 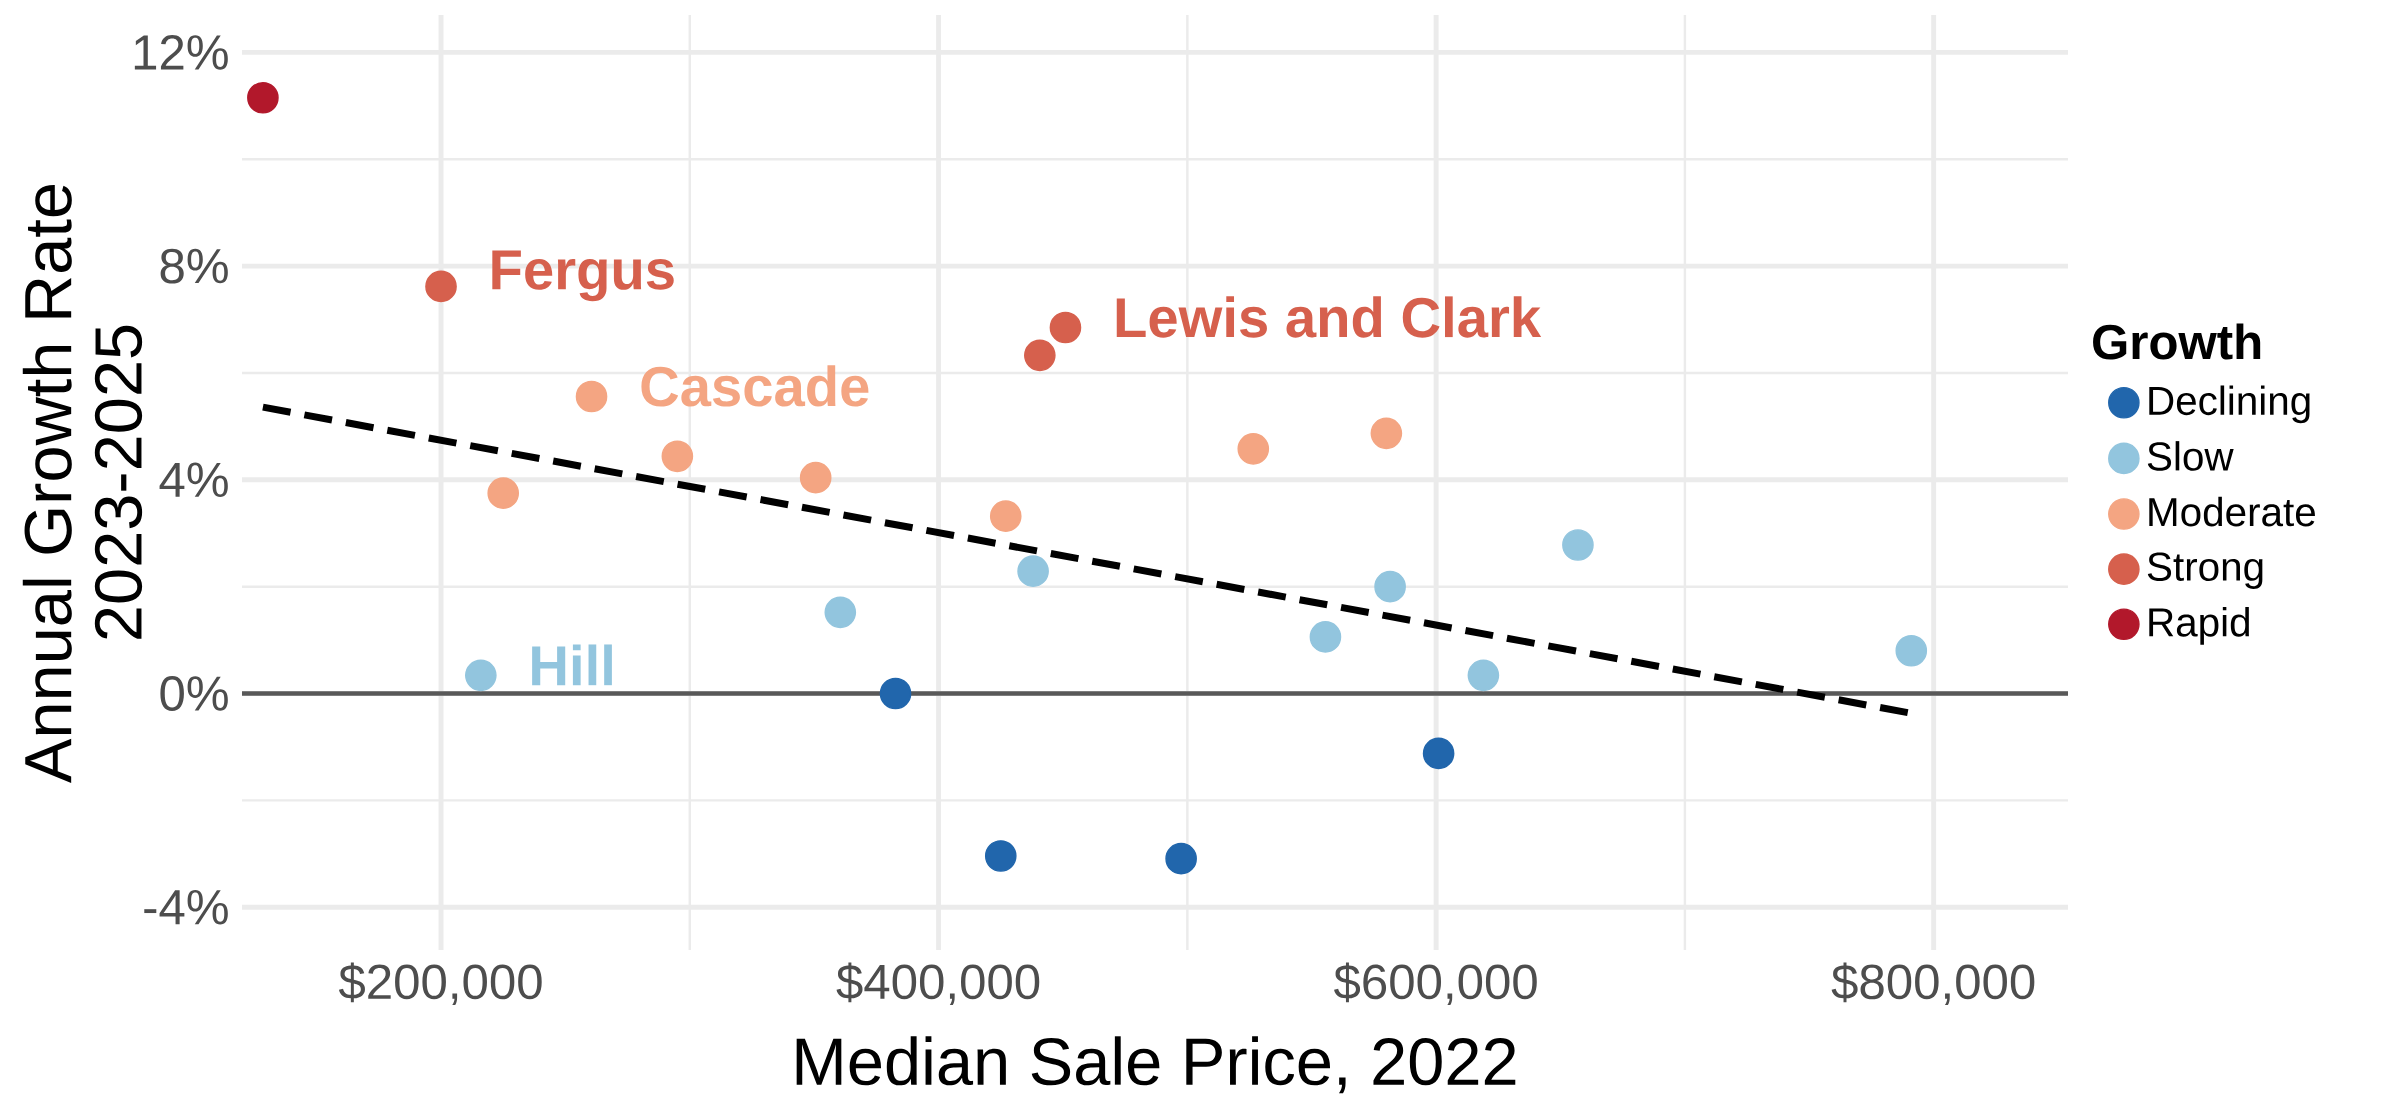 What do you see at coordinates (1933, 984) in the screenshot?
I see `x-tick-label: $800,000` at bounding box center [1933, 984].